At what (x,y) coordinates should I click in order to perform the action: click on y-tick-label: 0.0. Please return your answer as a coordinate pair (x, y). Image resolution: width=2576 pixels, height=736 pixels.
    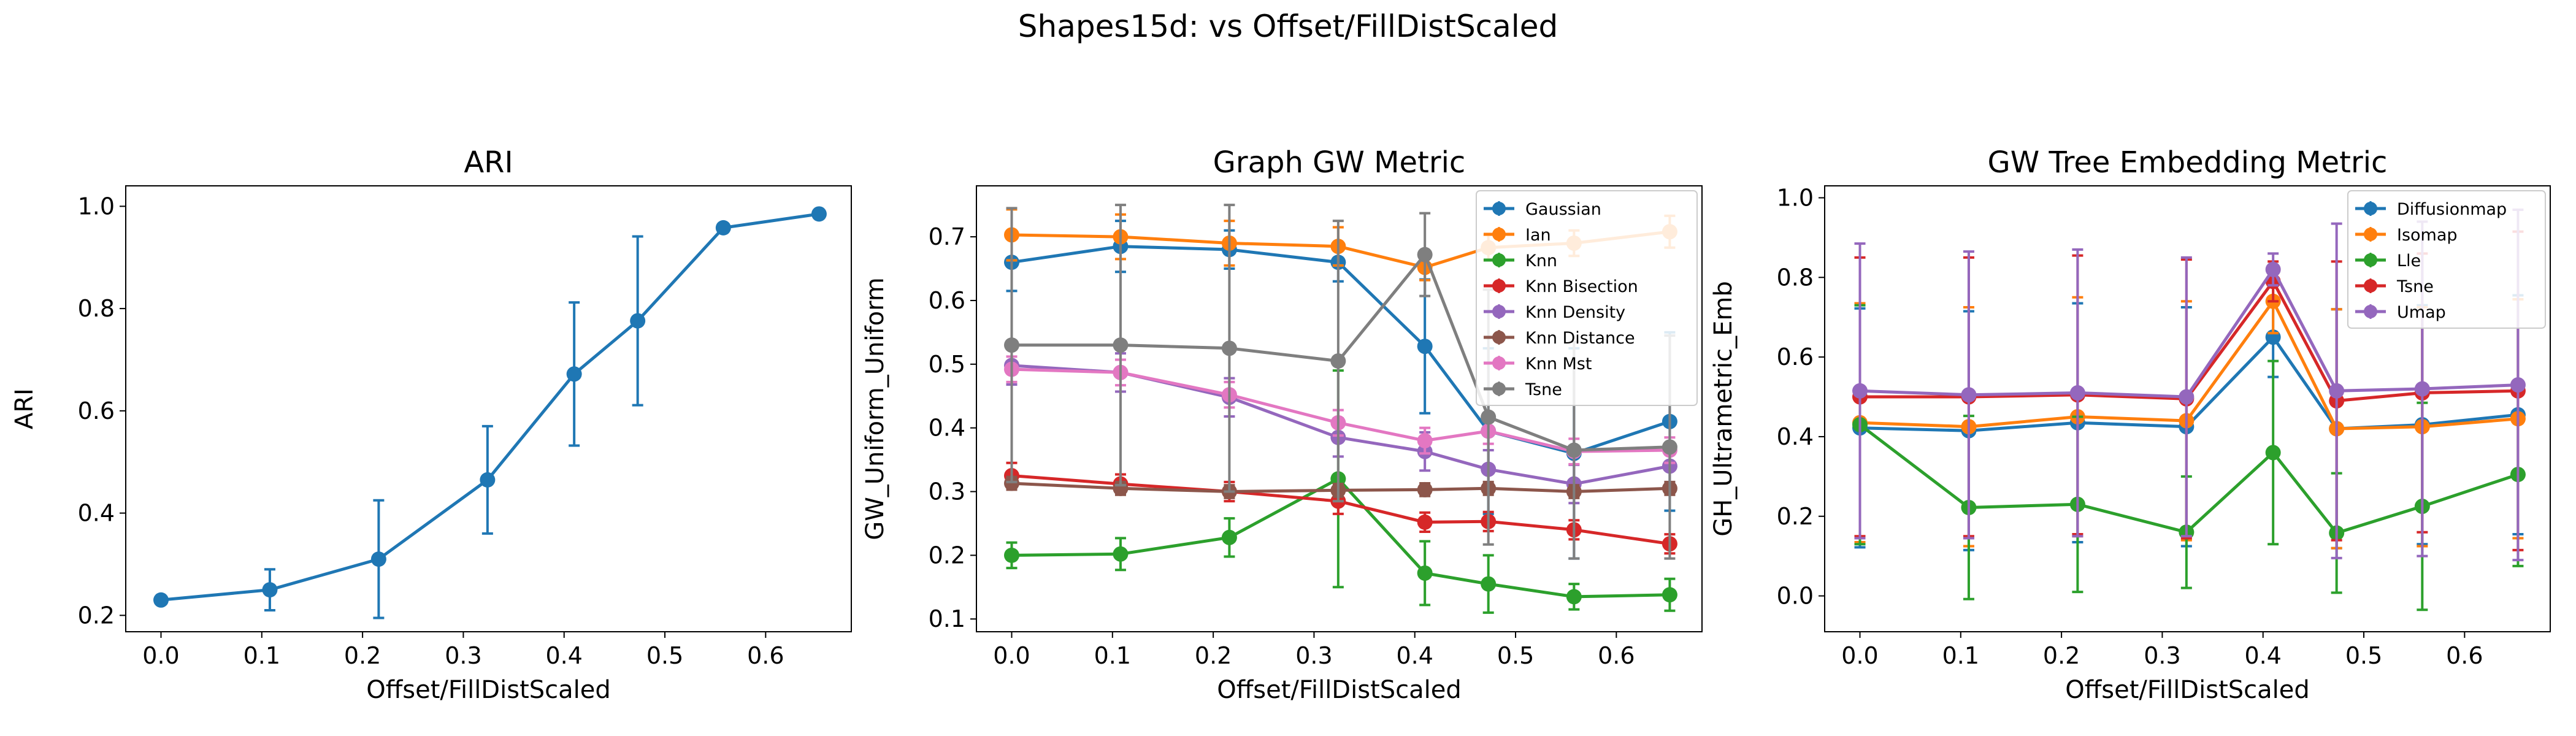
    Looking at the image, I should click on (1795, 596).